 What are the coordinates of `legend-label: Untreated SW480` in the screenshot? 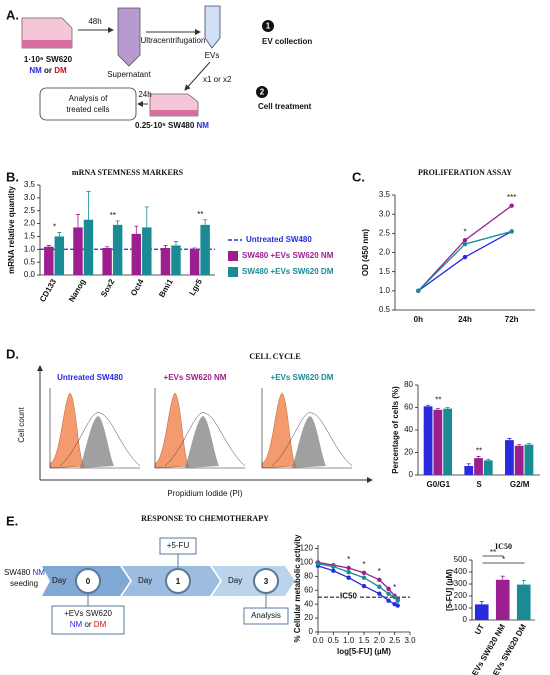 It's located at (279, 239).